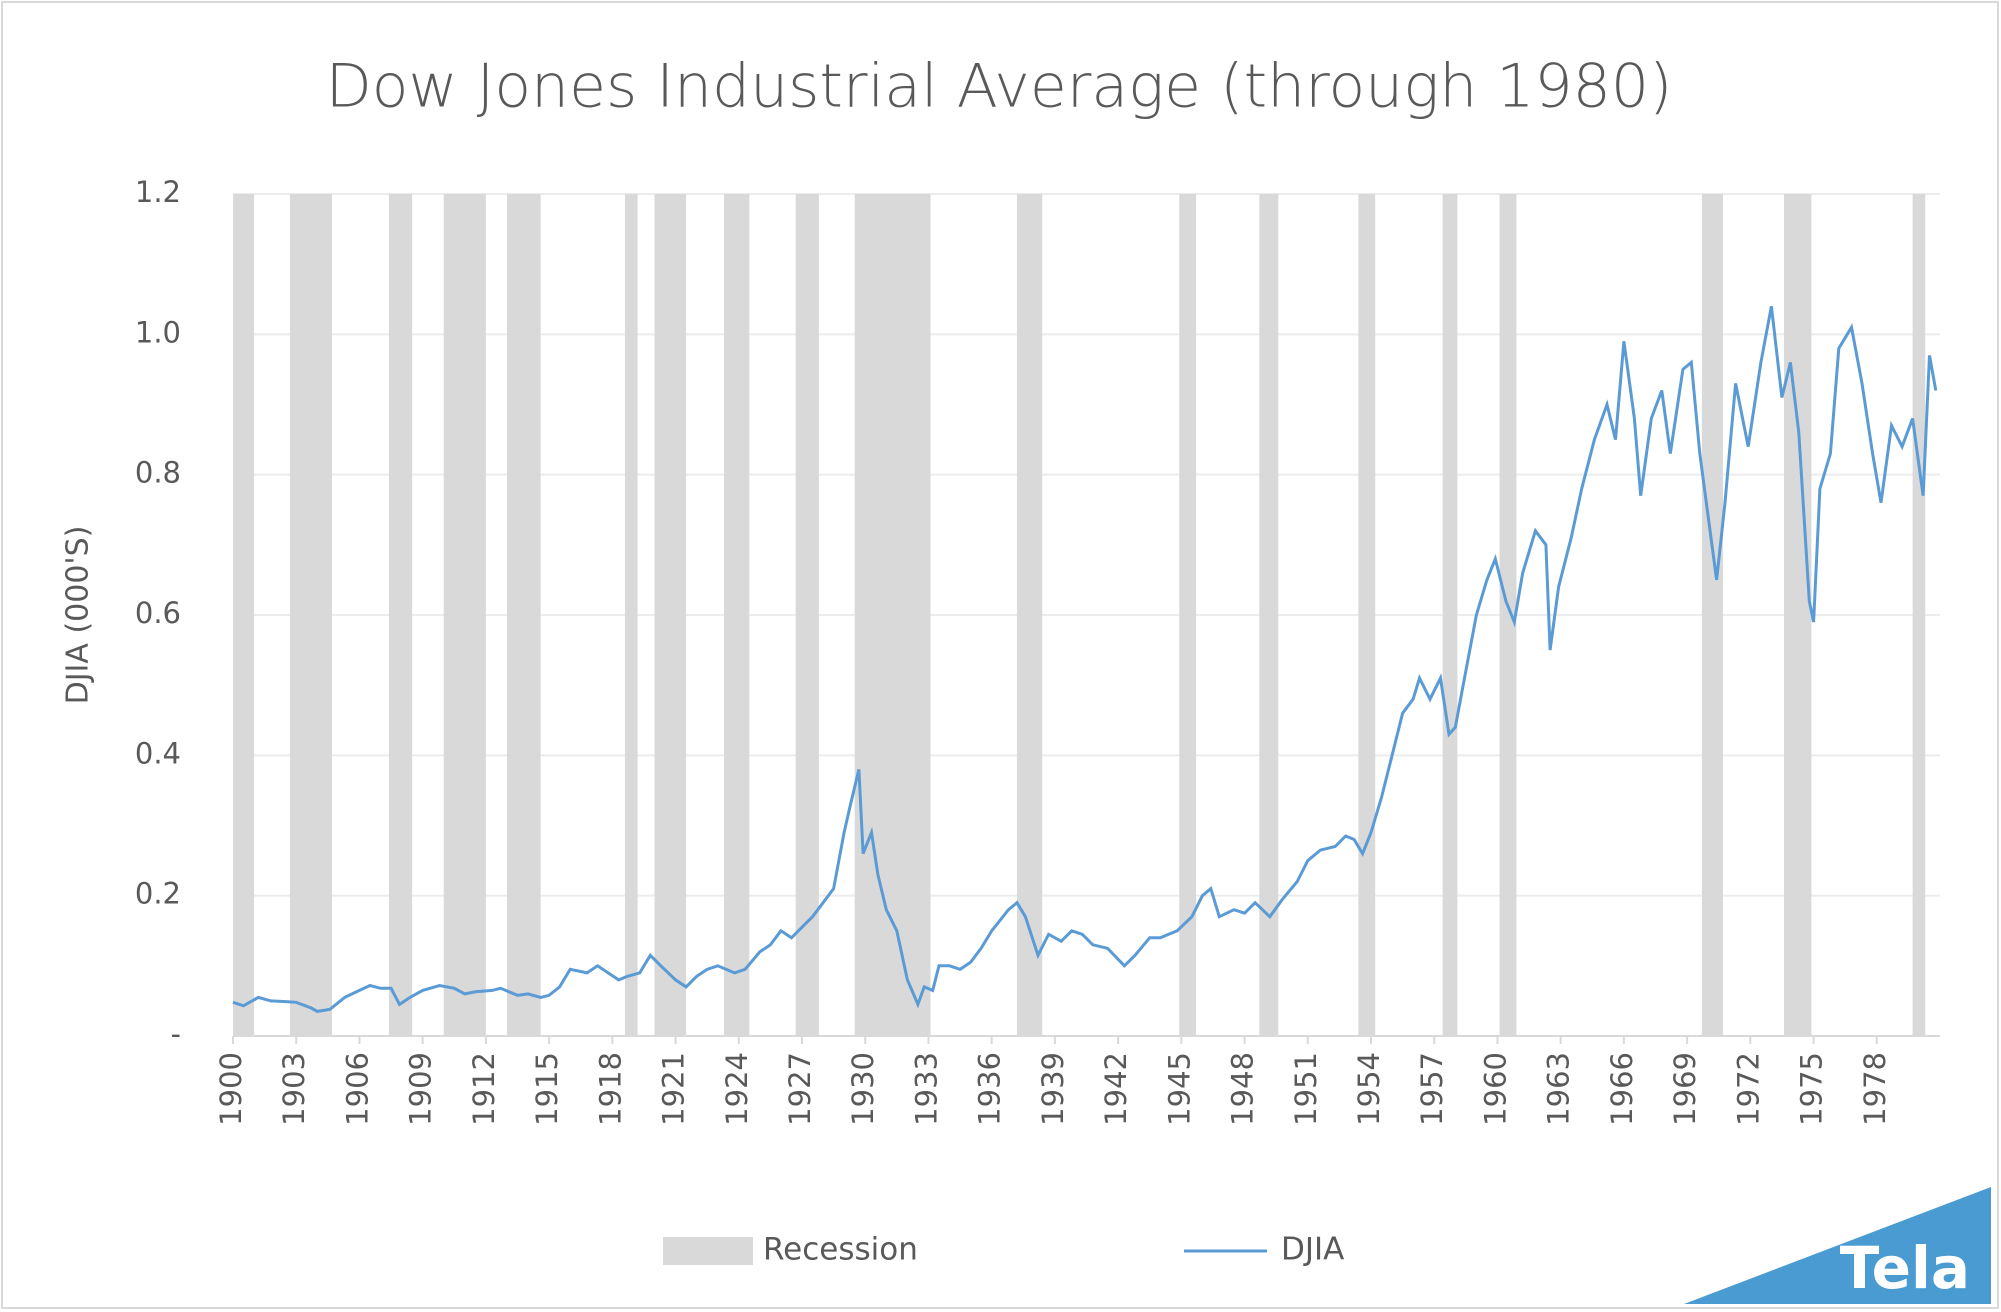 This screenshot has height=1312, width=2001. What do you see at coordinates (674, 1089) in the screenshot?
I see `x-tick-label: 1921` at bounding box center [674, 1089].